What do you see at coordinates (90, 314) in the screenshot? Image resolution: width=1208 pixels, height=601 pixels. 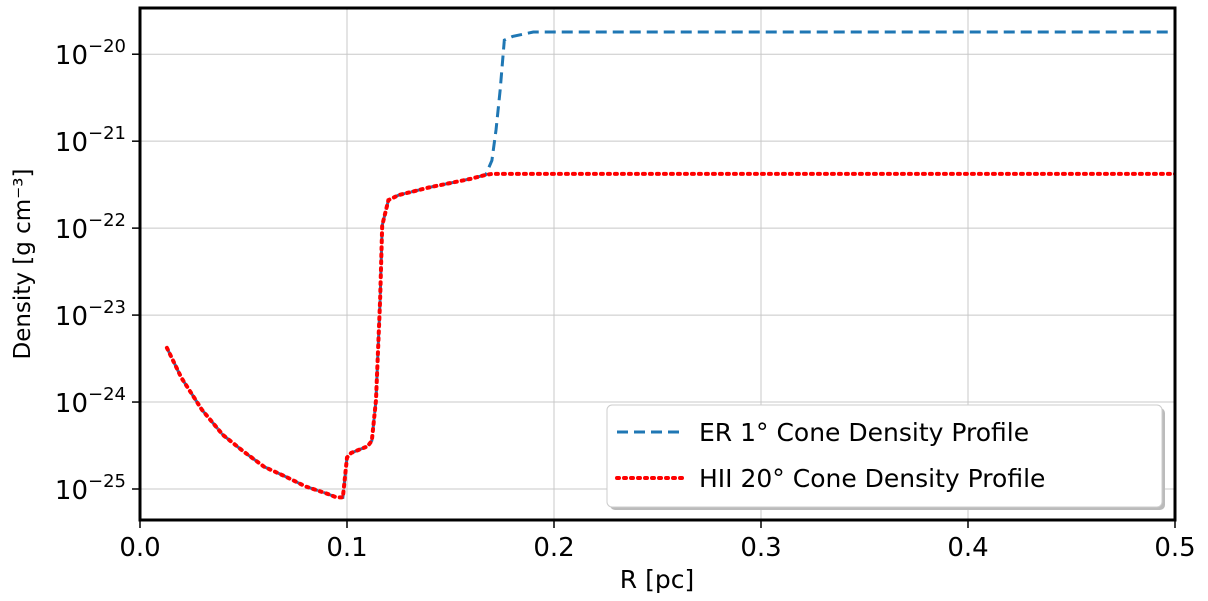 I see `y-tick-label: 10−23` at bounding box center [90, 314].